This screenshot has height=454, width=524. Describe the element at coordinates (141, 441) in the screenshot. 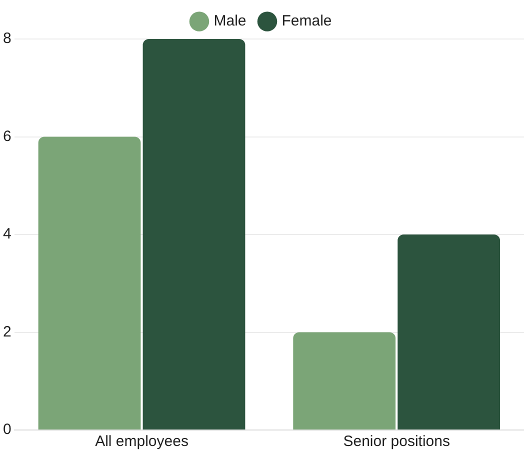

I see `x-tick-label: All employees` at that location.